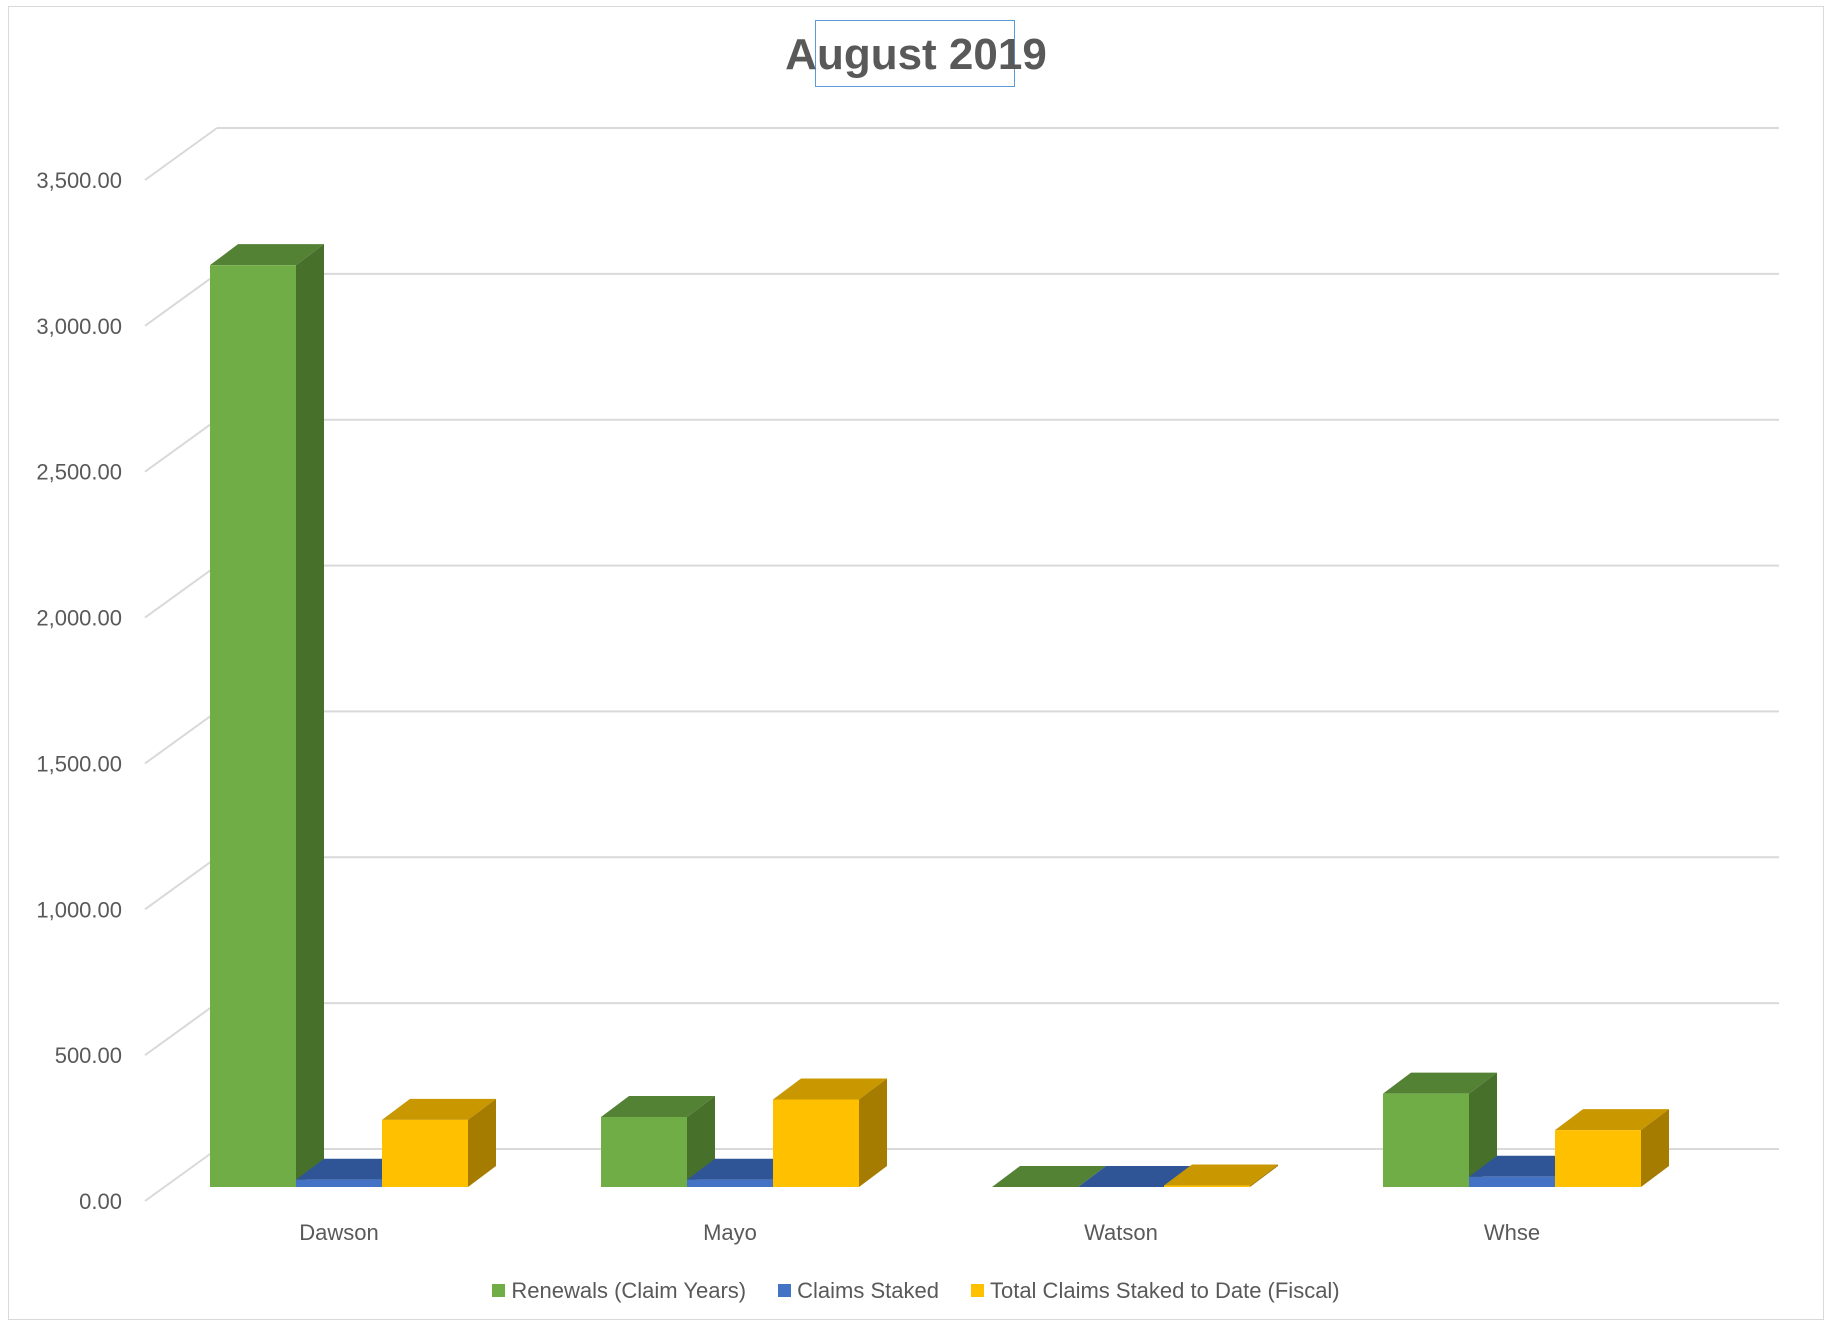 The width and height of the screenshot is (1832, 1326). I want to click on x-tick-label: Watson, so click(1121, 1232).